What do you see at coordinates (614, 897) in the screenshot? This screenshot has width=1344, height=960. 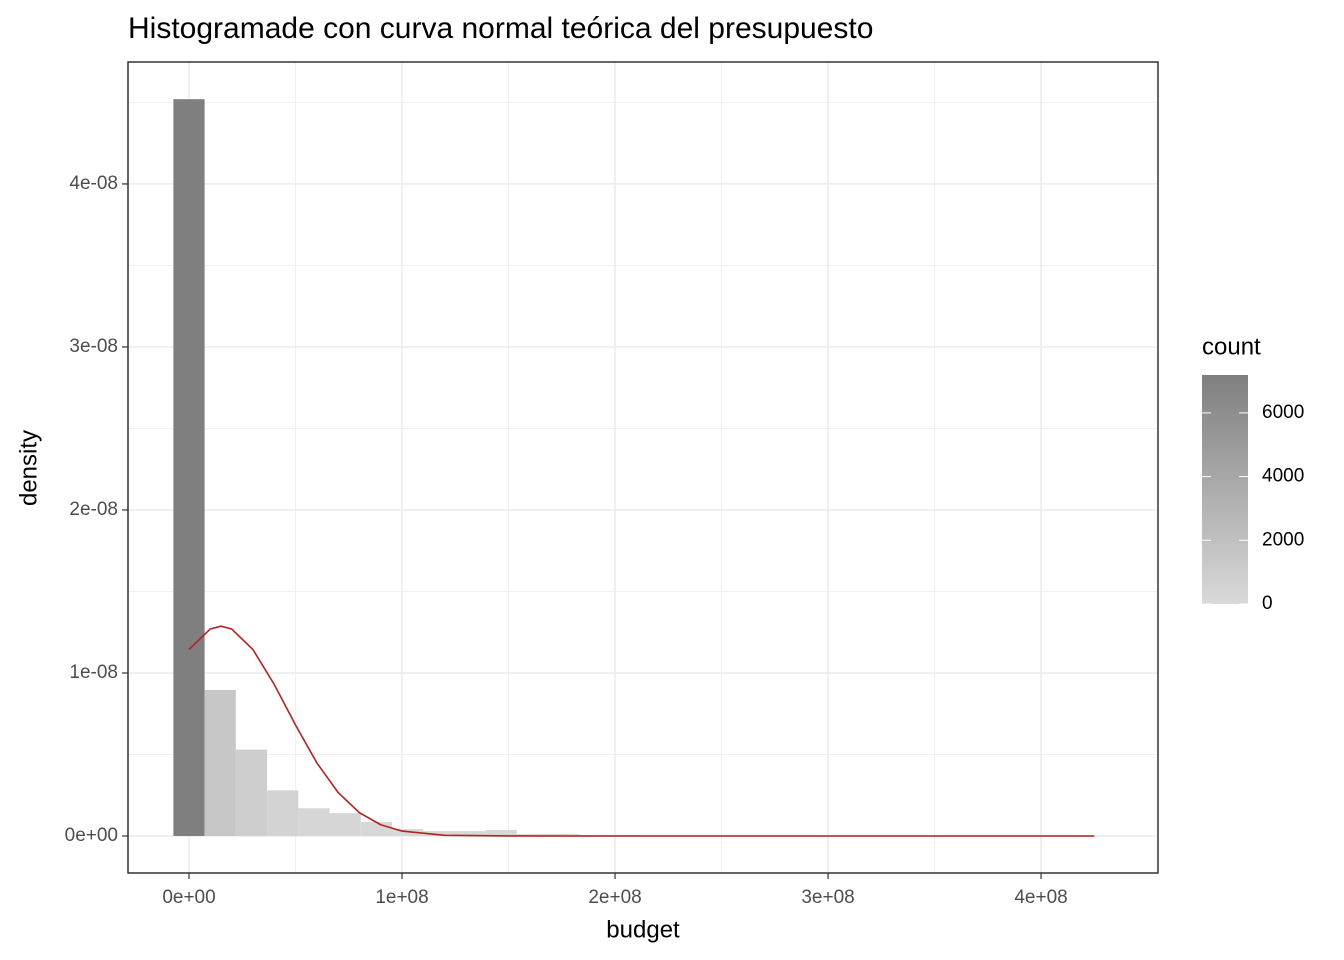 I see `x-tick-label: 2e+08` at bounding box center [614, 897].